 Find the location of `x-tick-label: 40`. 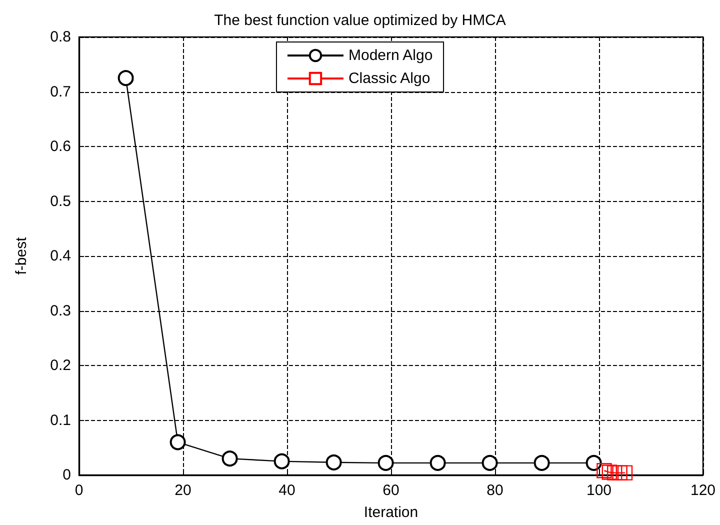

x-tick-label: 40 is located at coordinates (287, 490).